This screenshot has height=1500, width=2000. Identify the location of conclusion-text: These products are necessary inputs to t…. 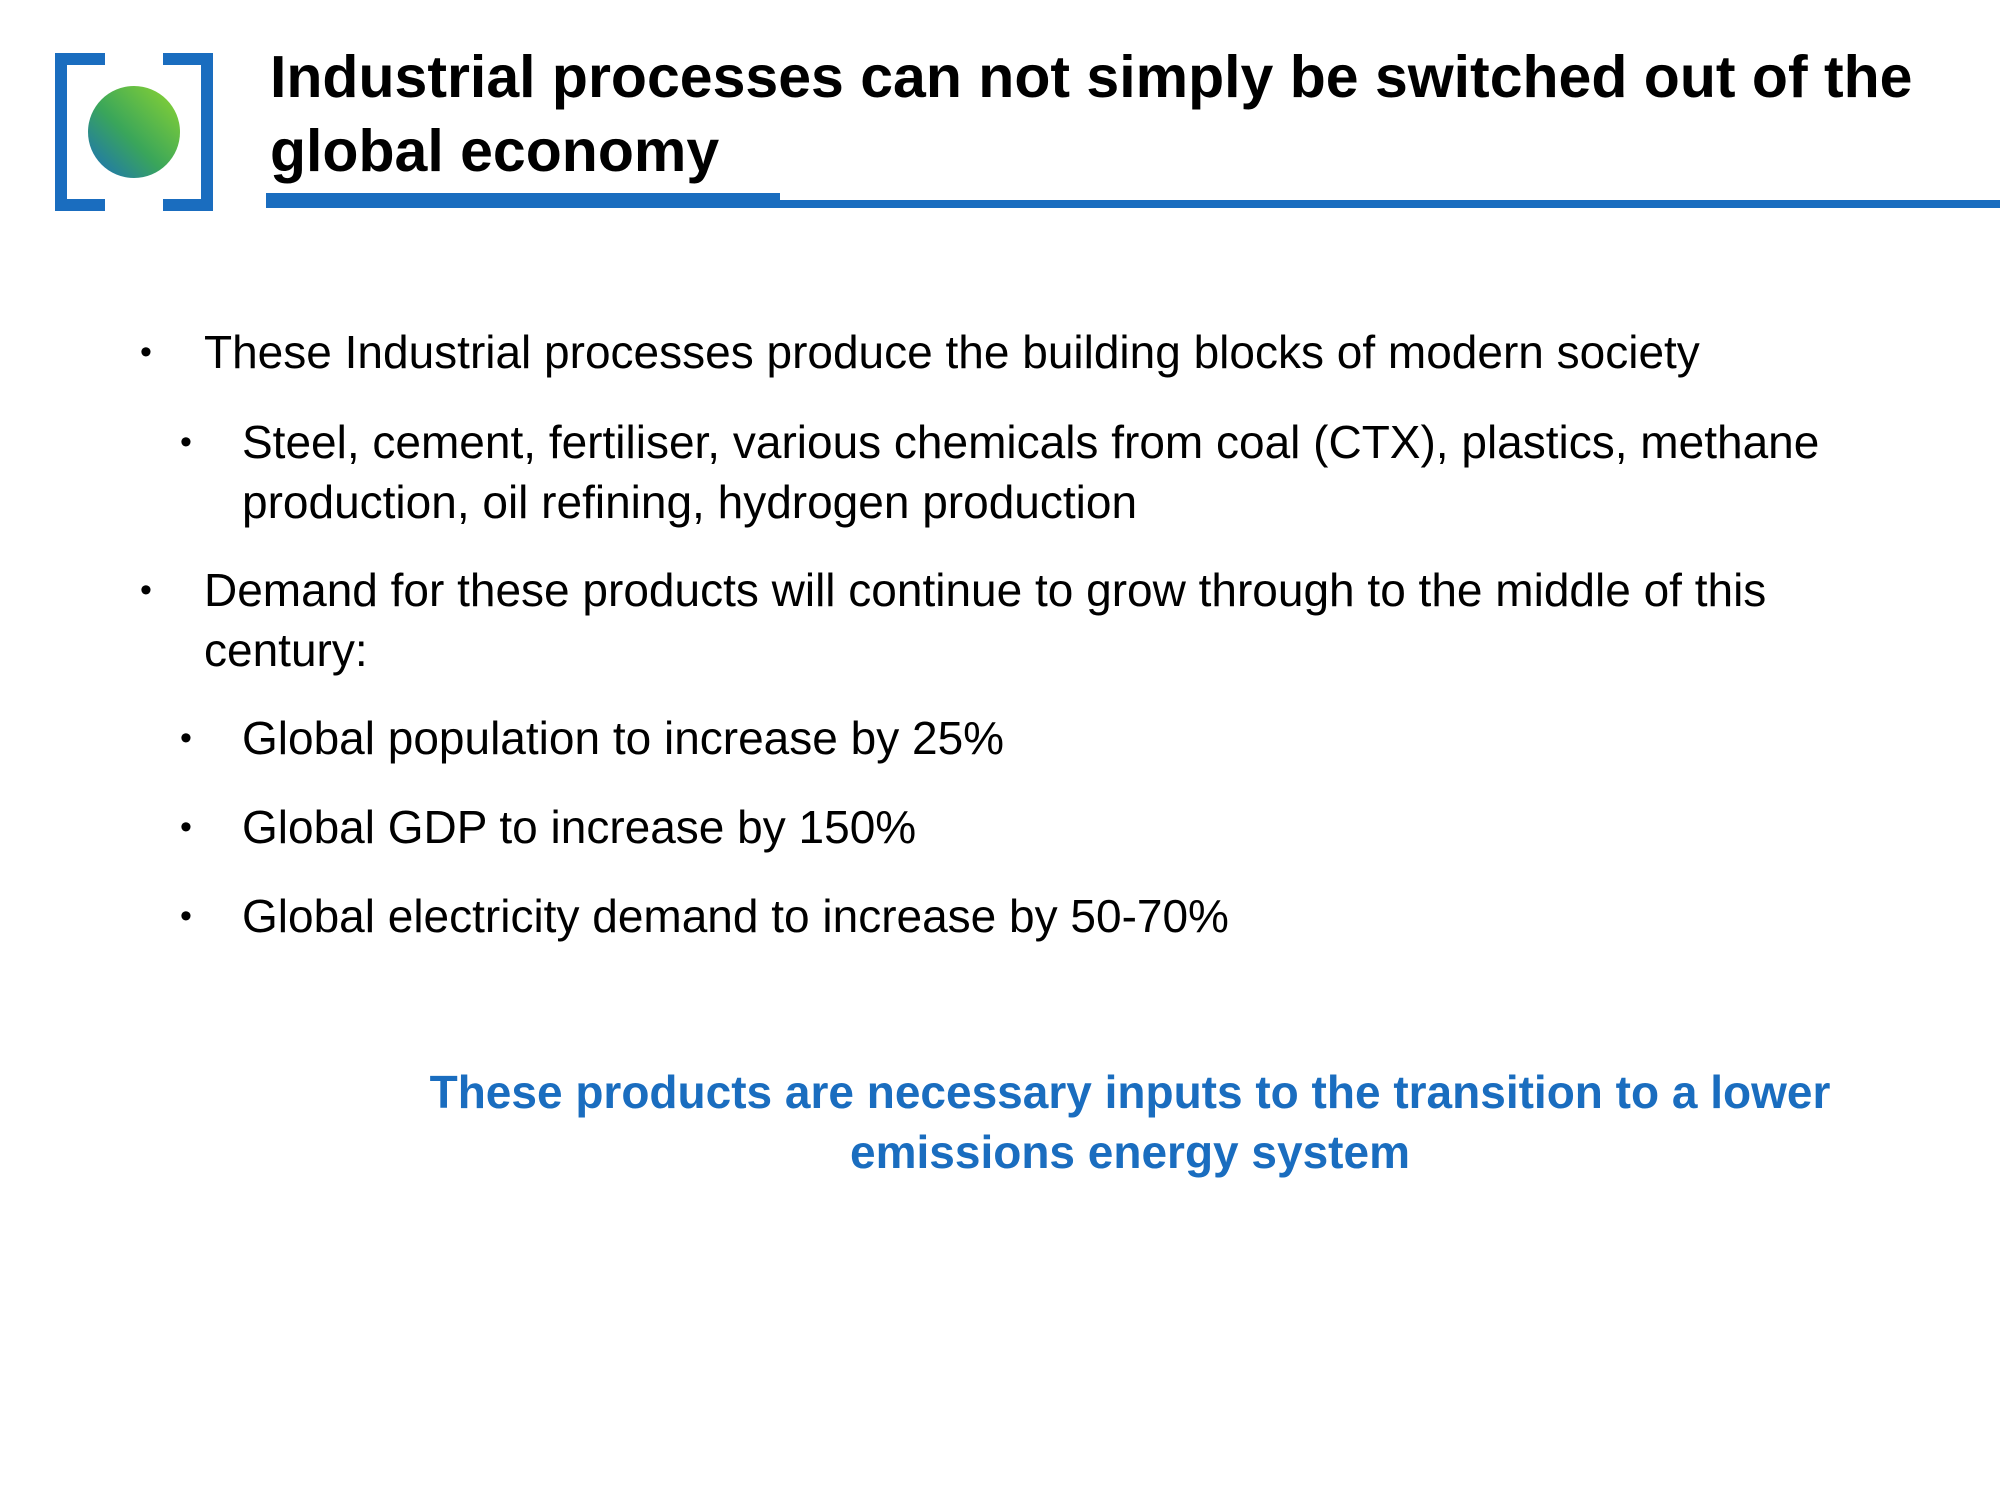
(1130, 1122).